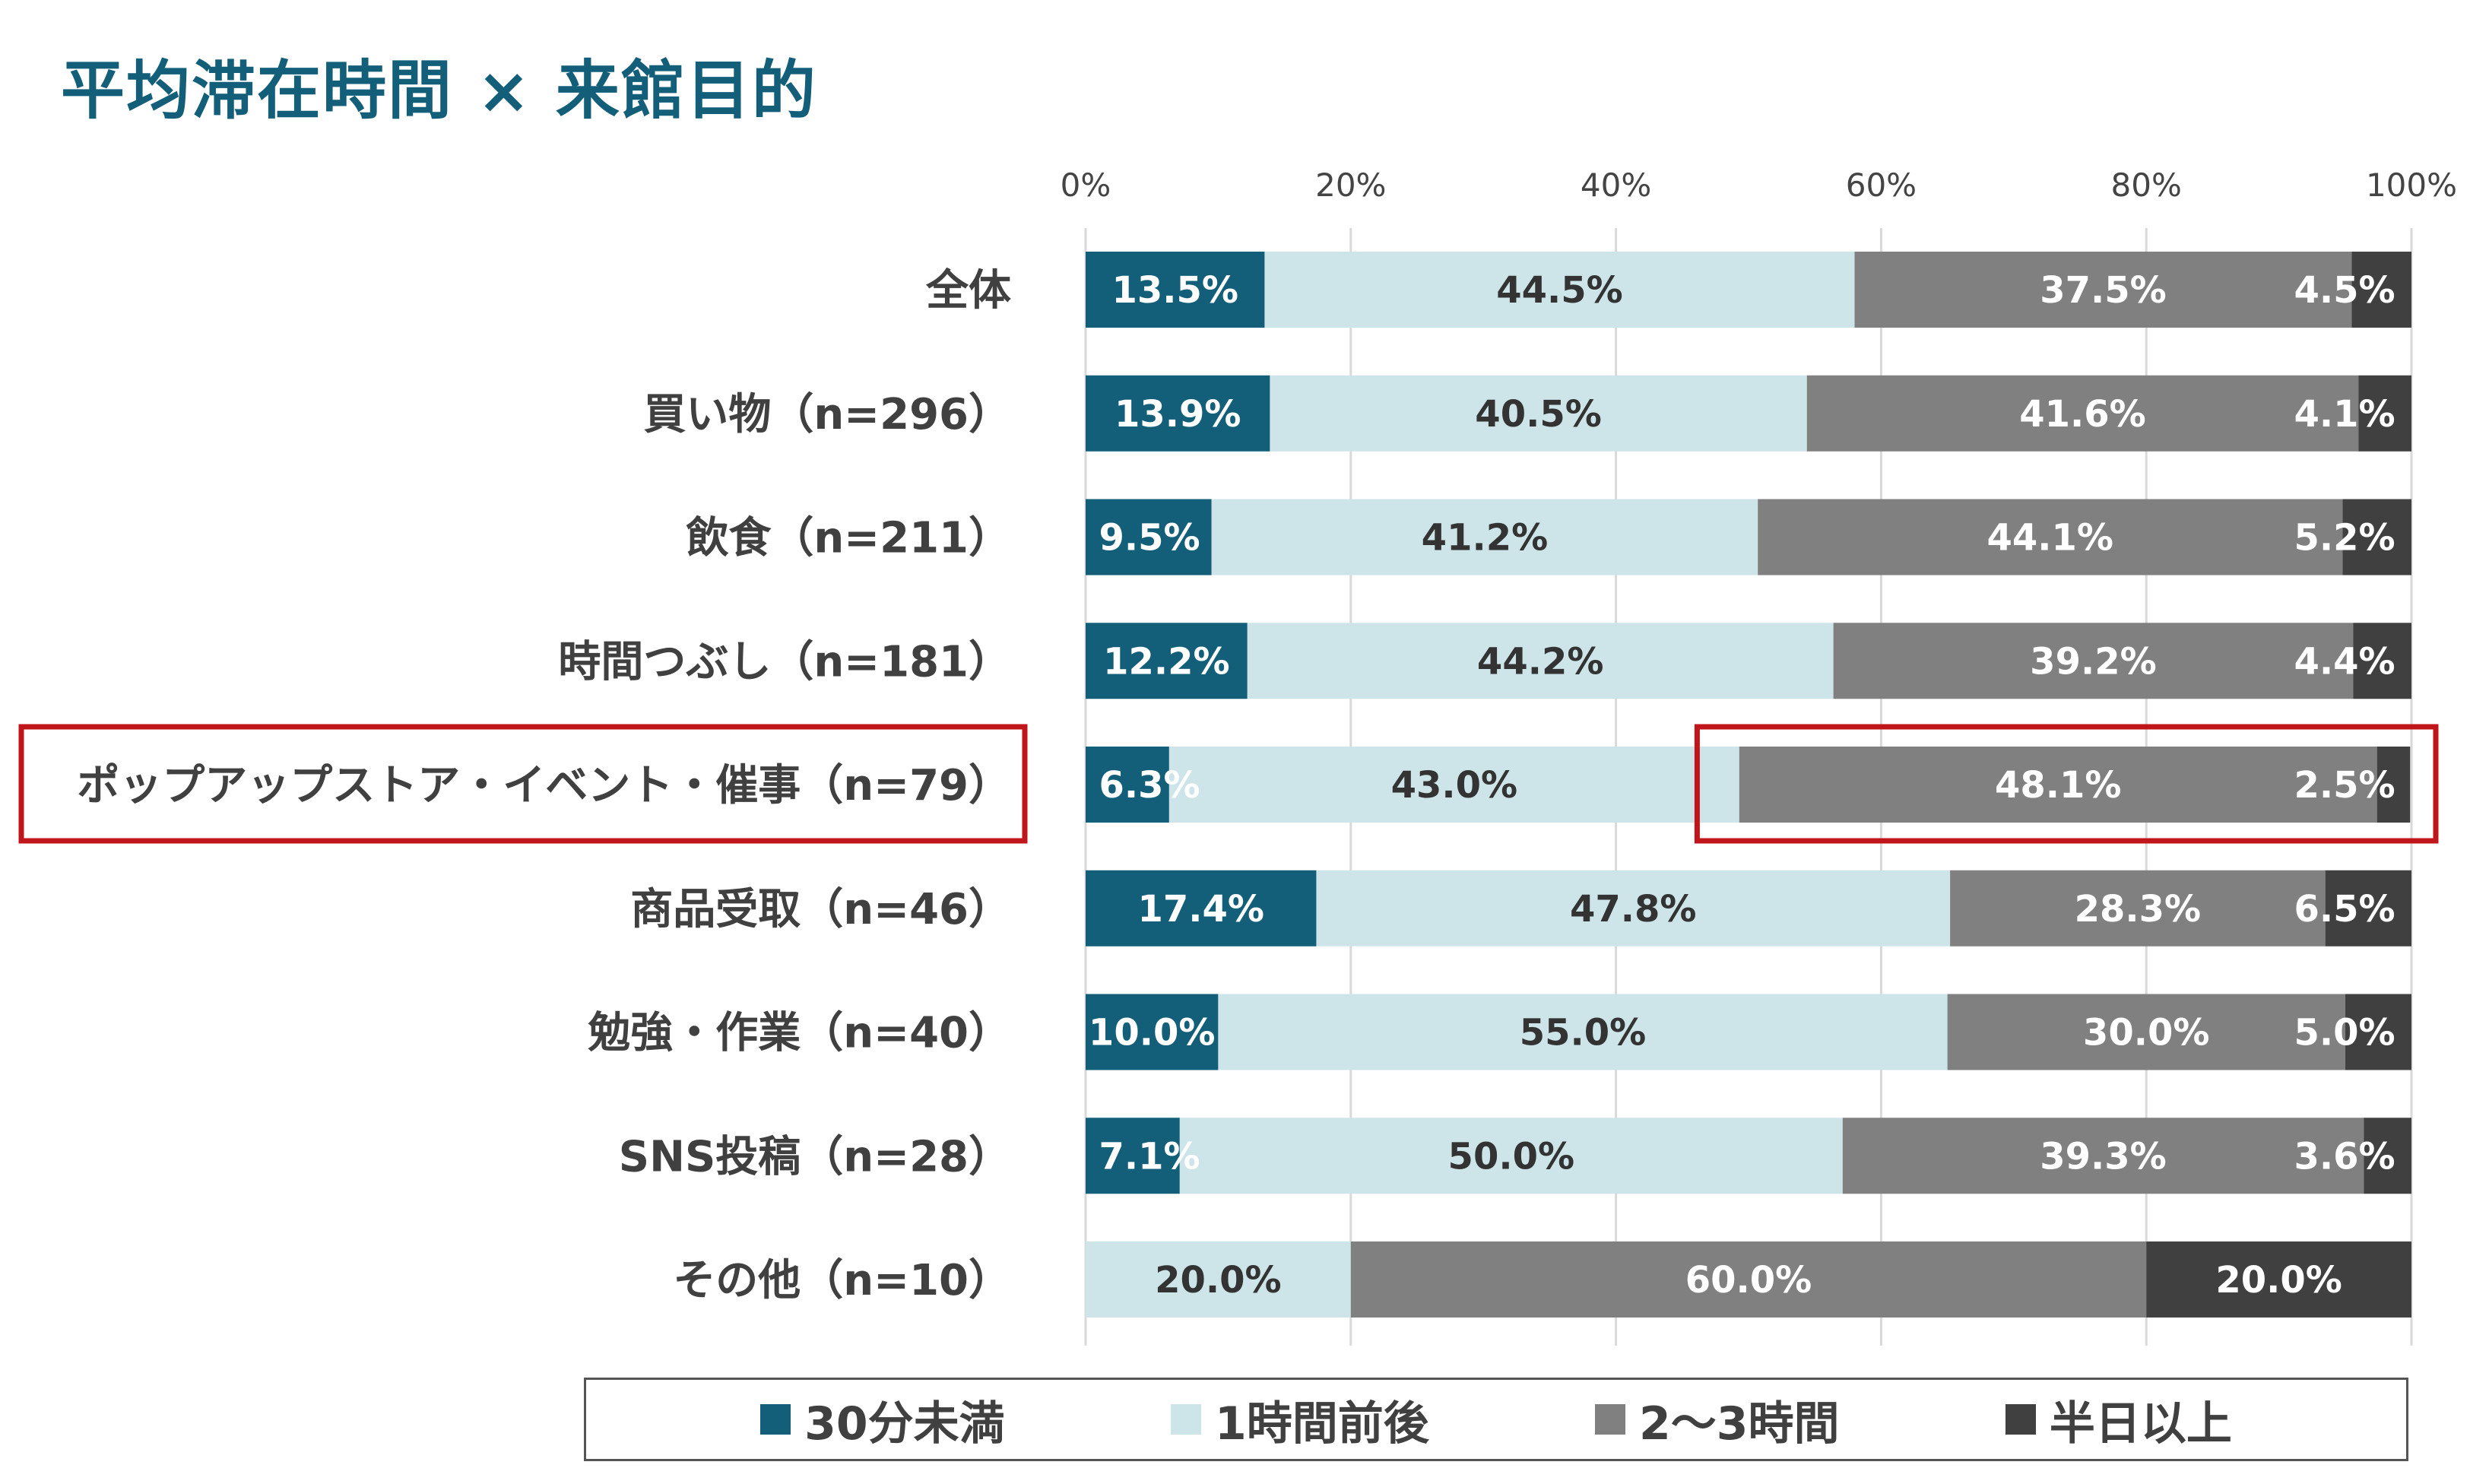 This screenshot has width=2470, height=1484. I want to click on data-label: 2.5%, so click(2344, 785).